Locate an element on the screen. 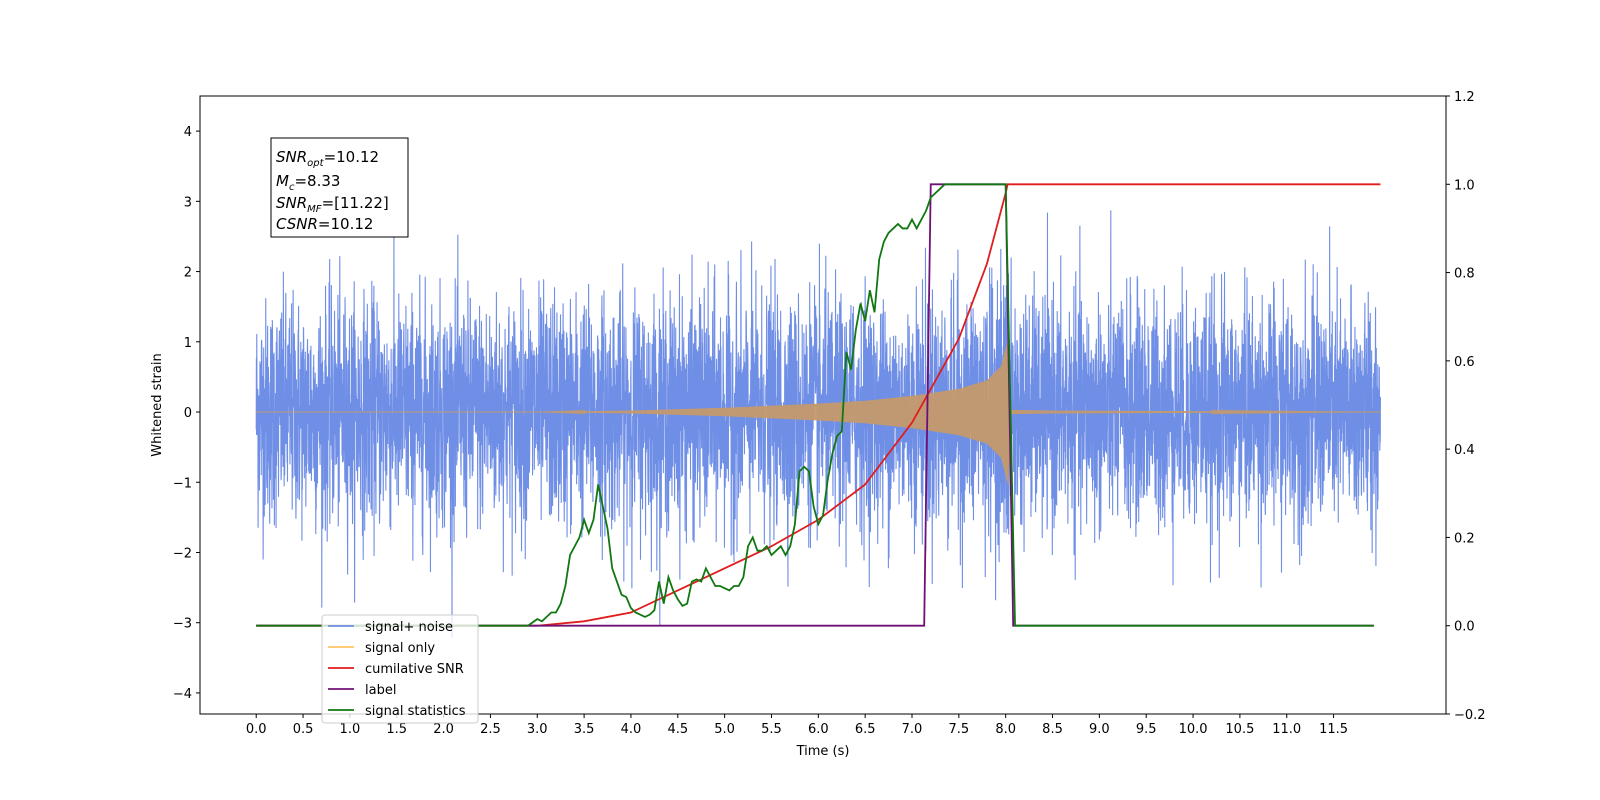 Image resolution: width=1600 pixels, height=800 pixels. y-tick-label: −3 is located at coordinates (182, 624).